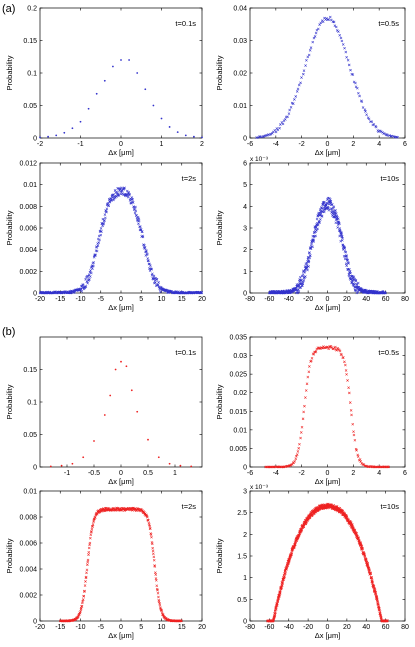  Describe the element at coordinates (327, 407) in the screenshot. I see `data-points` at that location.